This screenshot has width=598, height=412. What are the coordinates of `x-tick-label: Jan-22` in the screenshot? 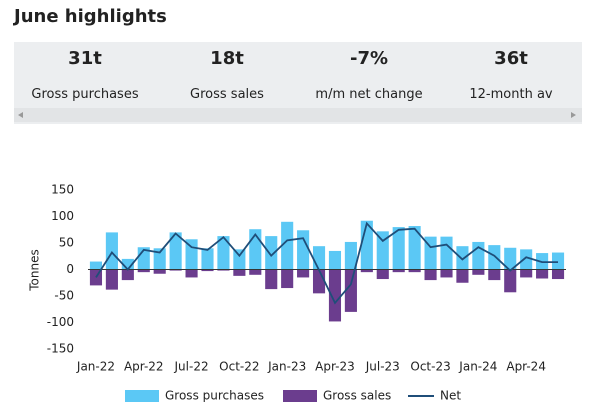 It's located at (95, 367).